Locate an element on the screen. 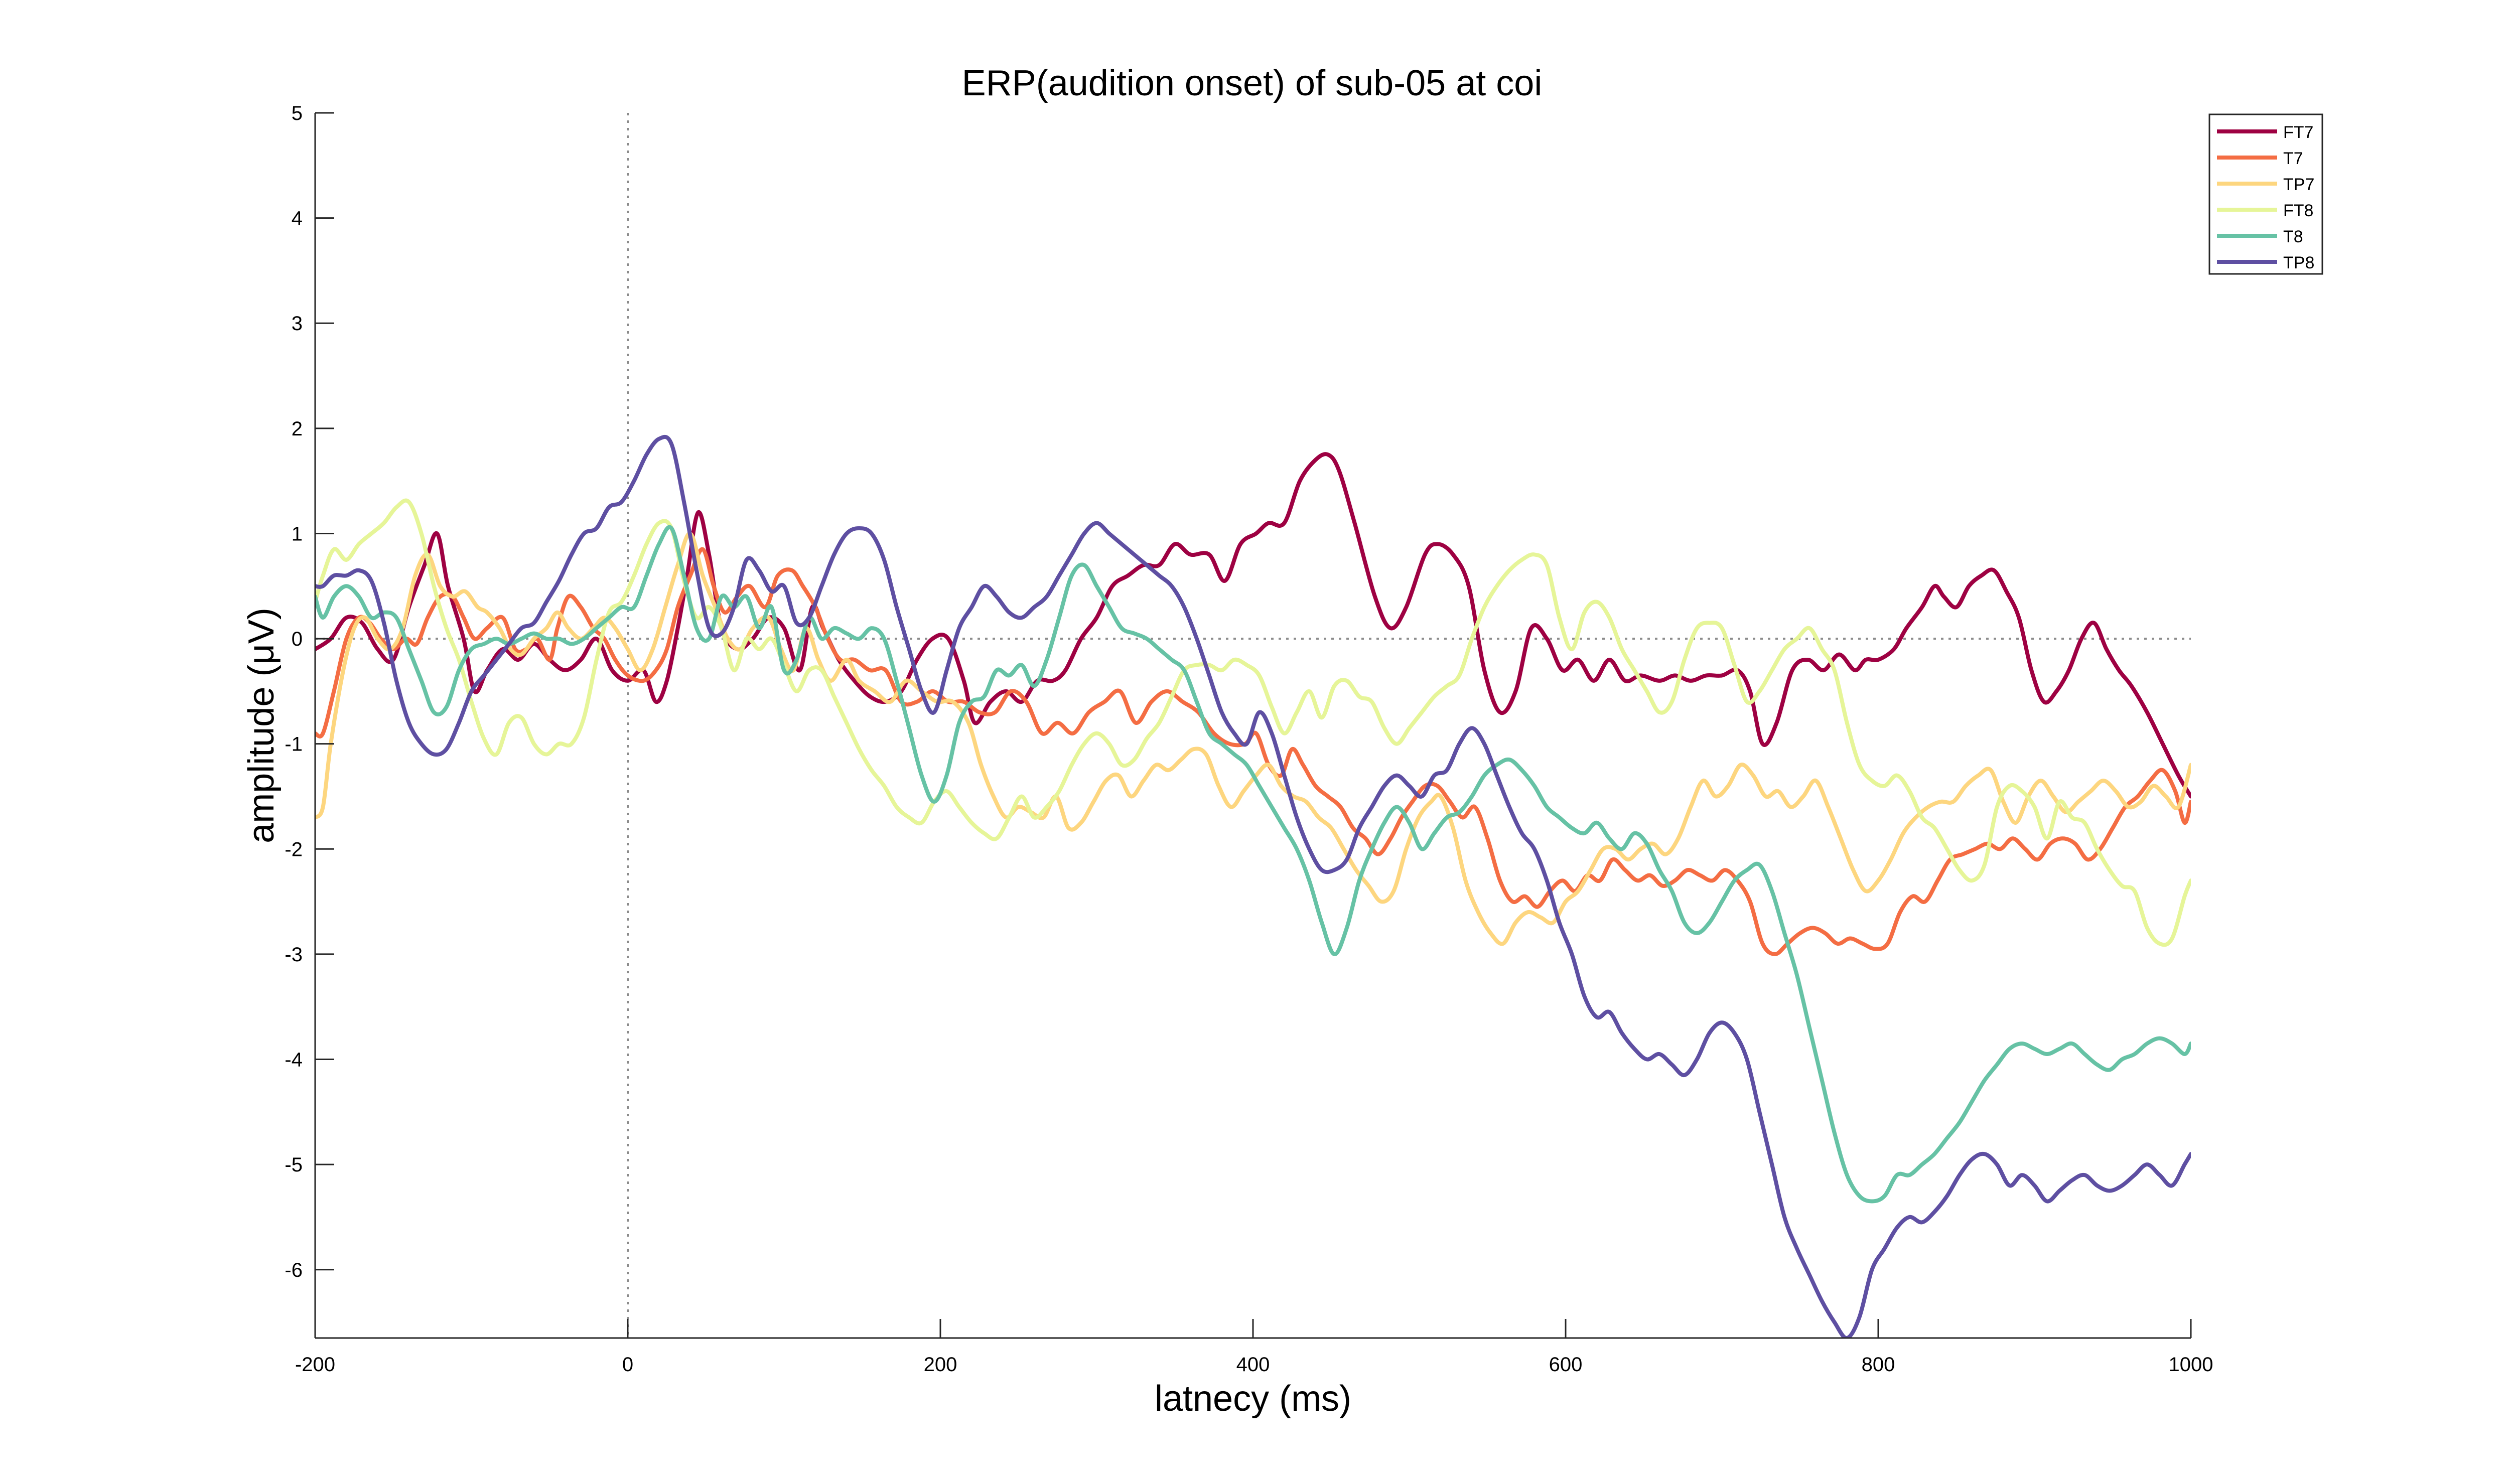 This screenshot has width=2509, height=1484. legend: FT7 T7 TP7 FT8 T8 TP8 is located at coordinates (2265, 194).